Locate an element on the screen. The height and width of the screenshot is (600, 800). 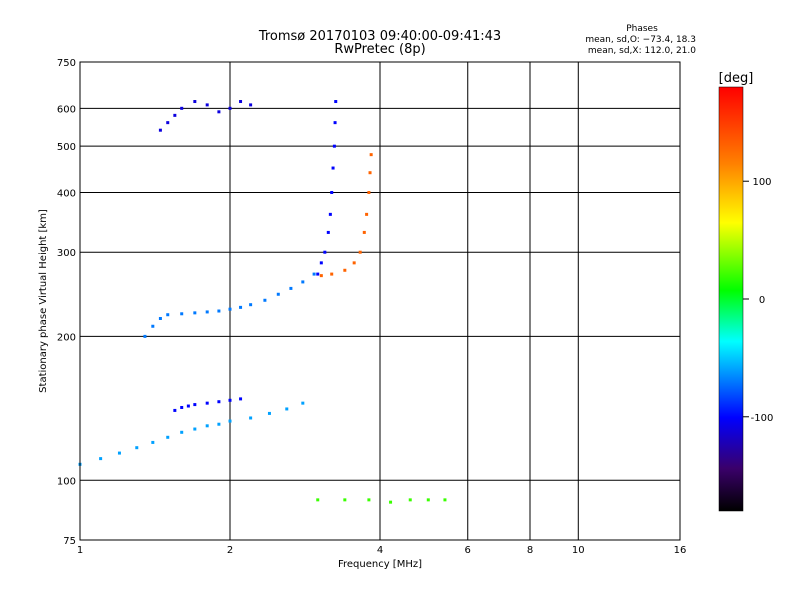
y-tick-label: 400 is located at coordinates (66, 193).